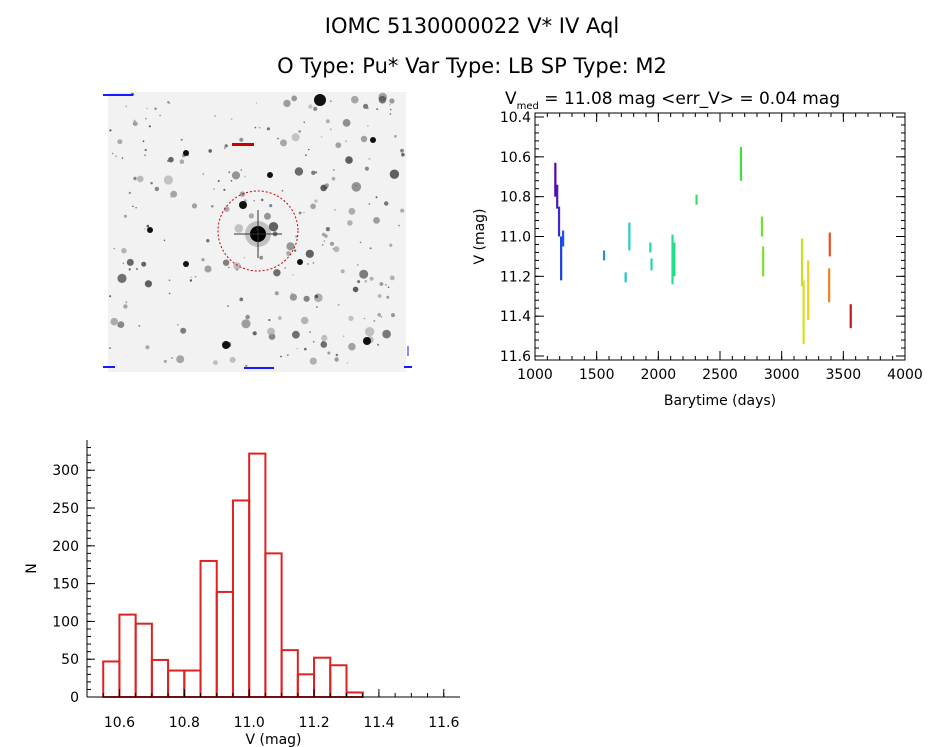 This screenshot has height=747, width=944. I want to click on x-tick-label: 1000, so click(535, 375).